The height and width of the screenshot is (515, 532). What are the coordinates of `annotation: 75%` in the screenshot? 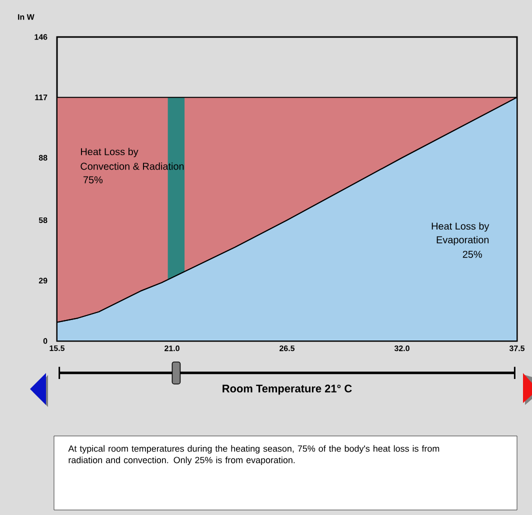 It's located at (93, 180).